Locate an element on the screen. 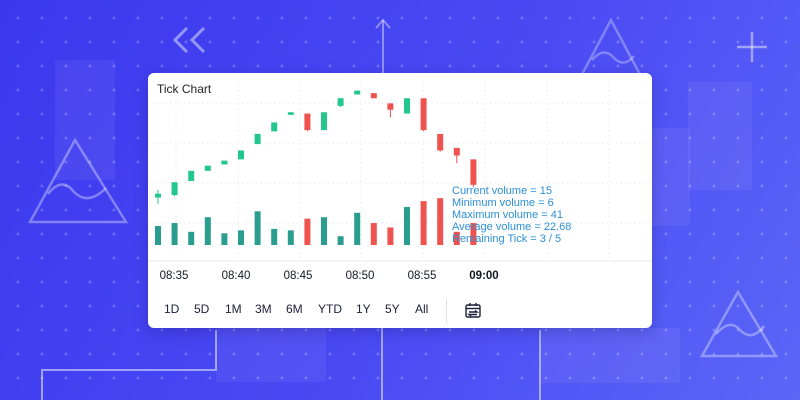 Image resolution: width=800 pixels, height=400 pixels. volume-info-line: Average volume = 22.68 is located at coordinates (511, 227).